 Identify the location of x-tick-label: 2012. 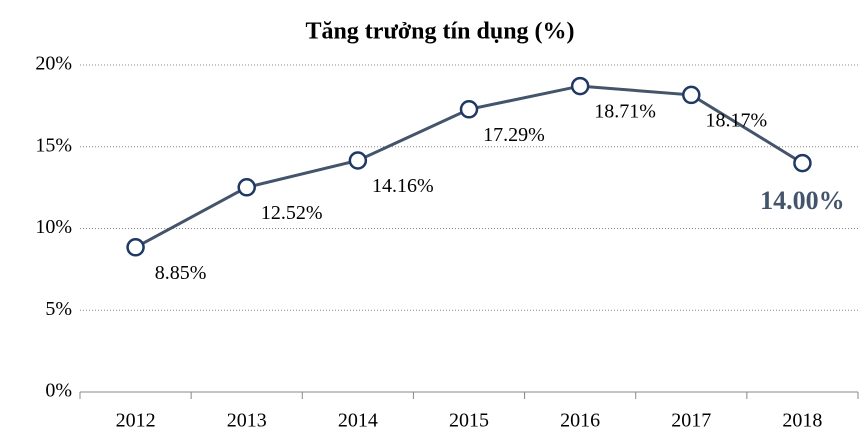
(136, 421).